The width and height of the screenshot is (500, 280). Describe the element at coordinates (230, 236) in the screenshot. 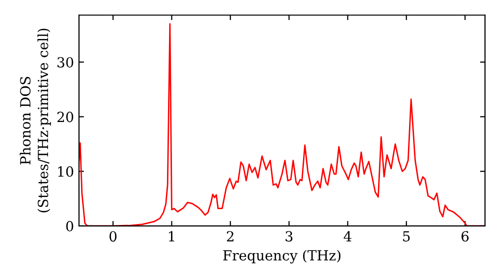

I see `x-tick-label: 2` at that location.